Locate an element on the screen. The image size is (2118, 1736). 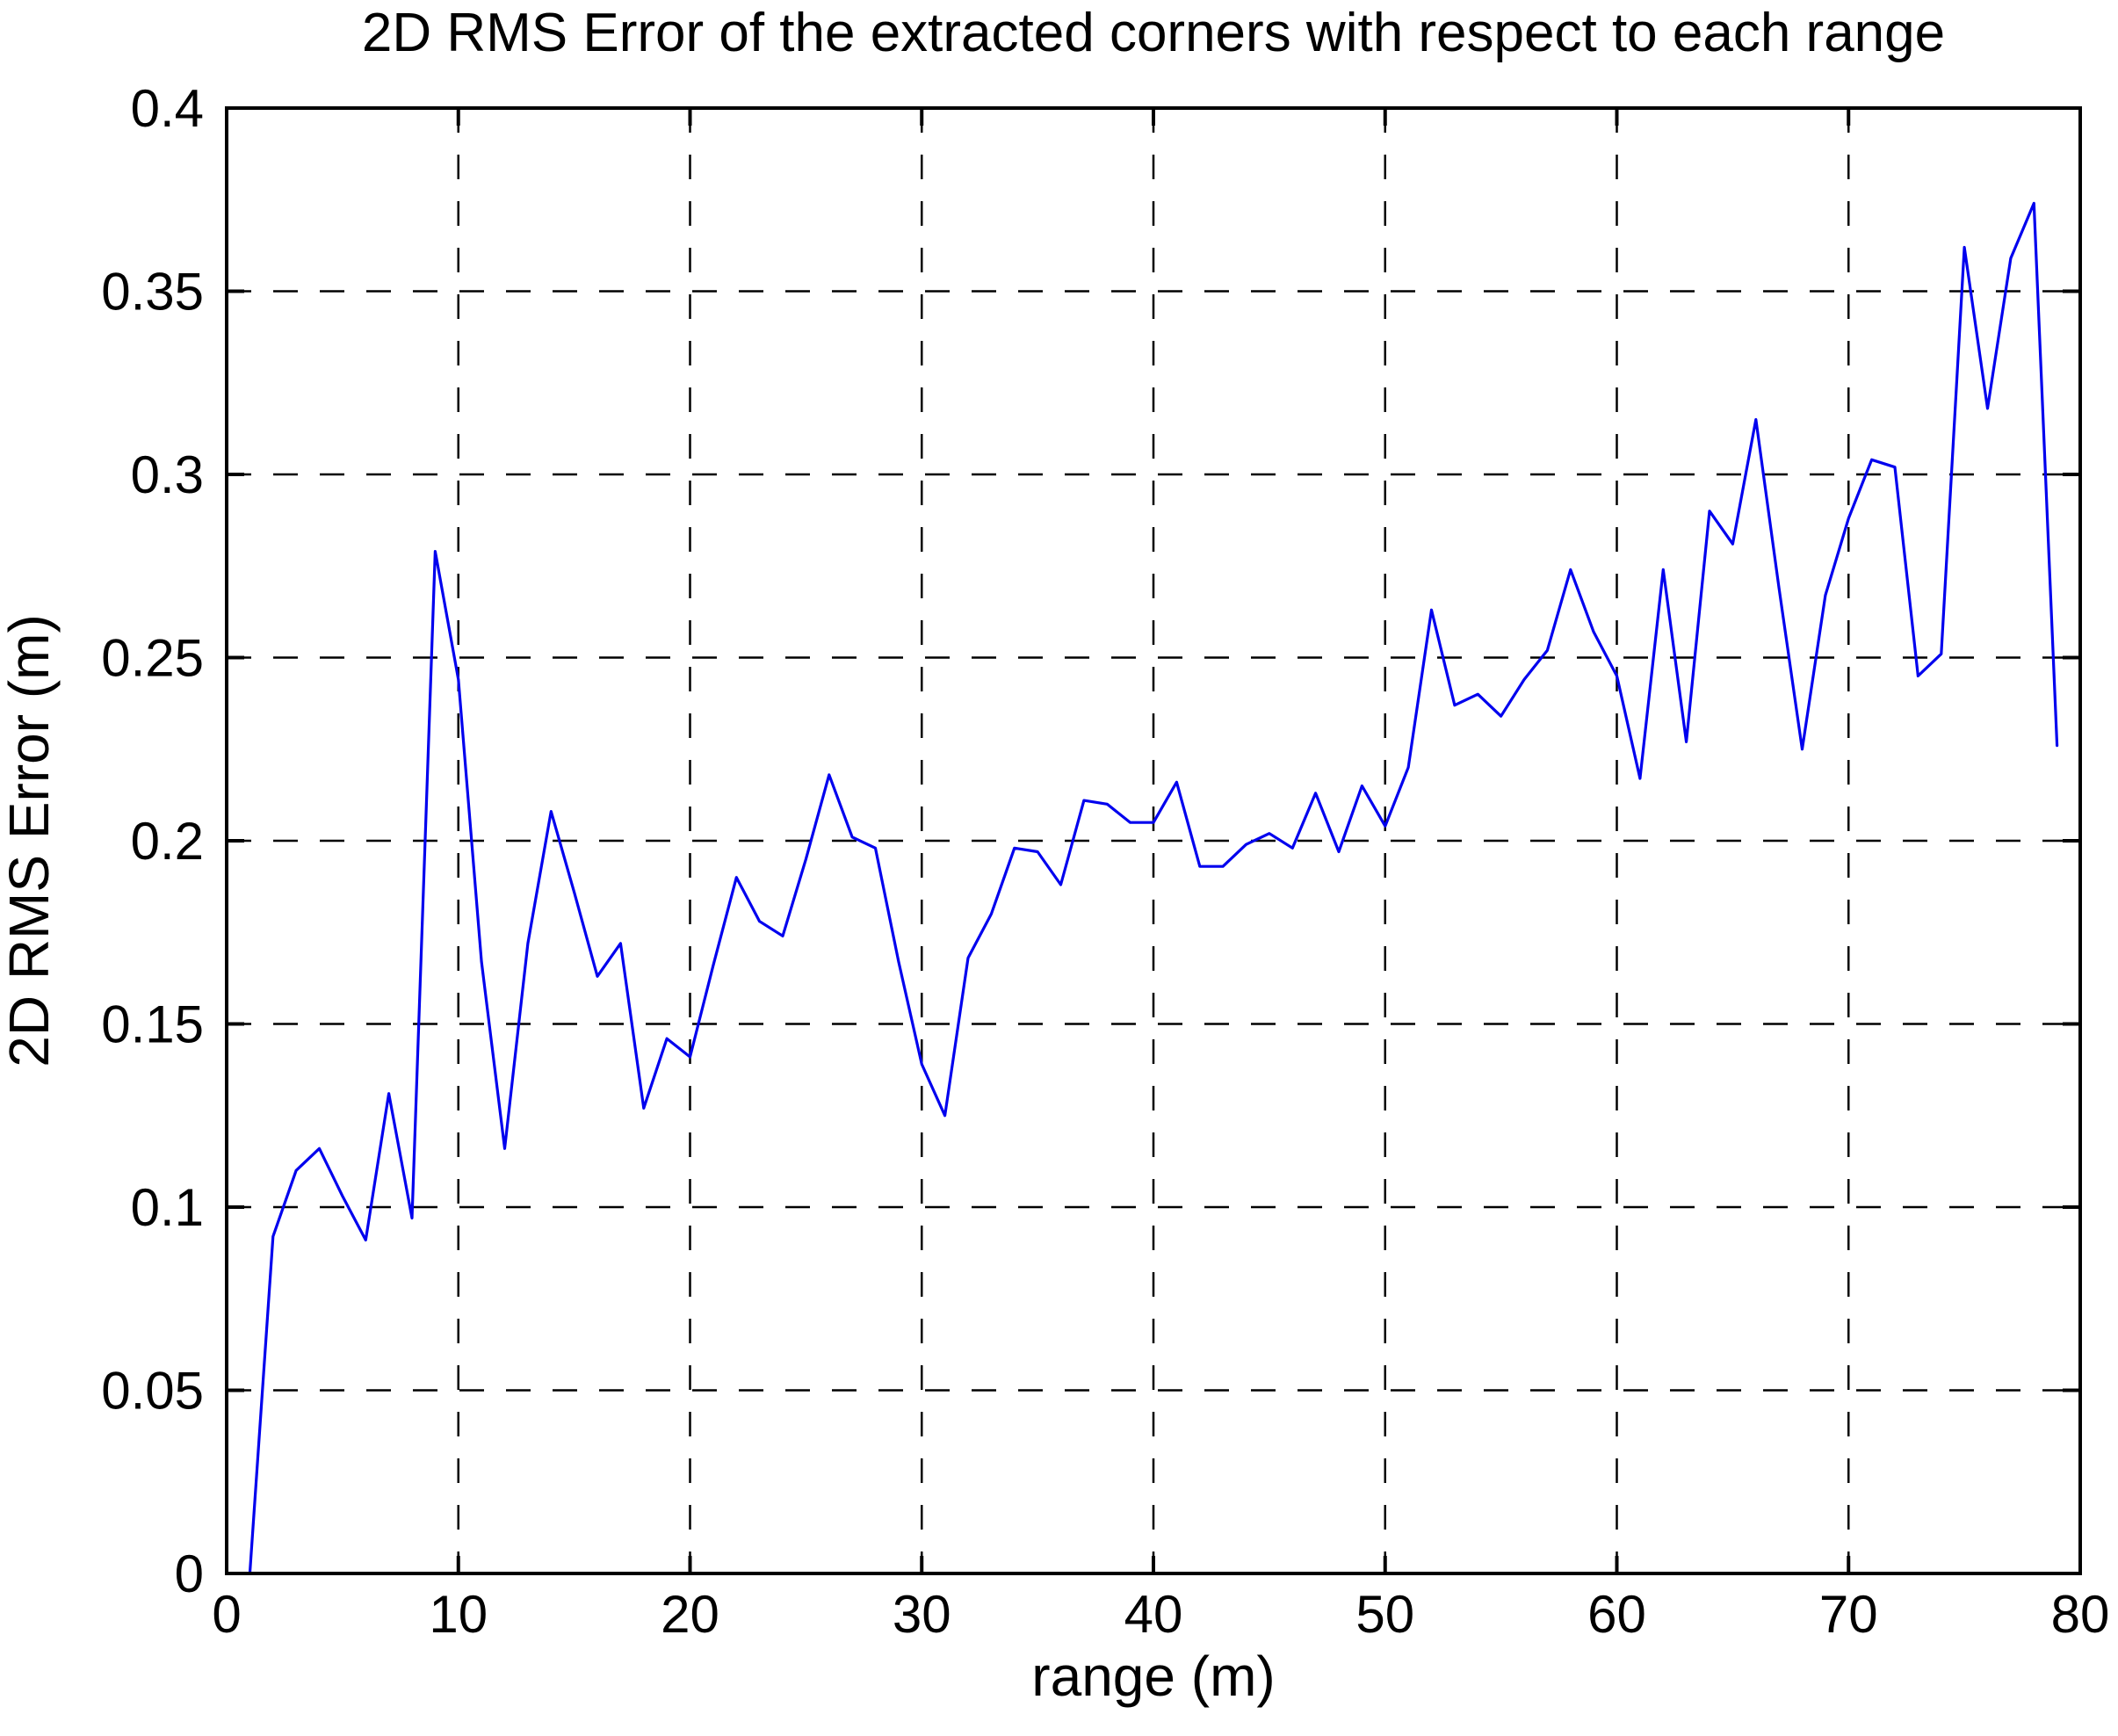
x-tick-label: 60 is located at coordinates (1616, 1614).